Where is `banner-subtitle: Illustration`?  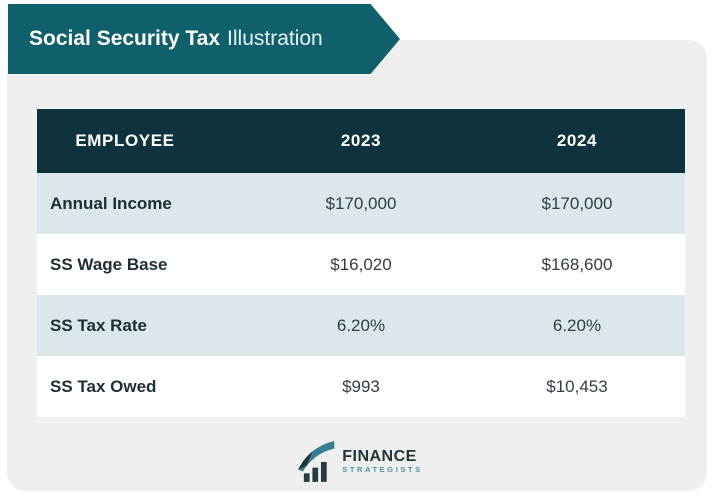
banner-subtitle: Illustration is located at coordinates (275, 38).